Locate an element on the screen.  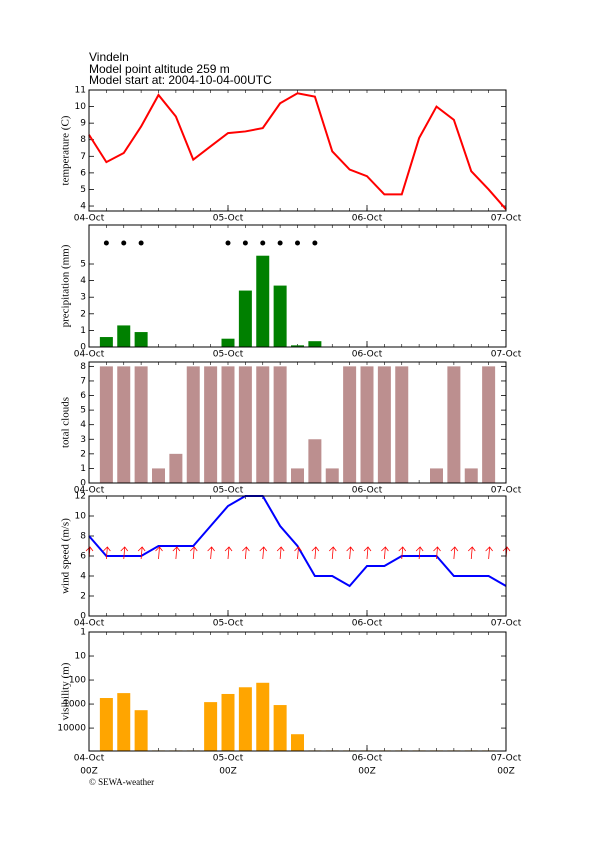
y-axis-label: temperature (C) is located at coordinates (66, 150).